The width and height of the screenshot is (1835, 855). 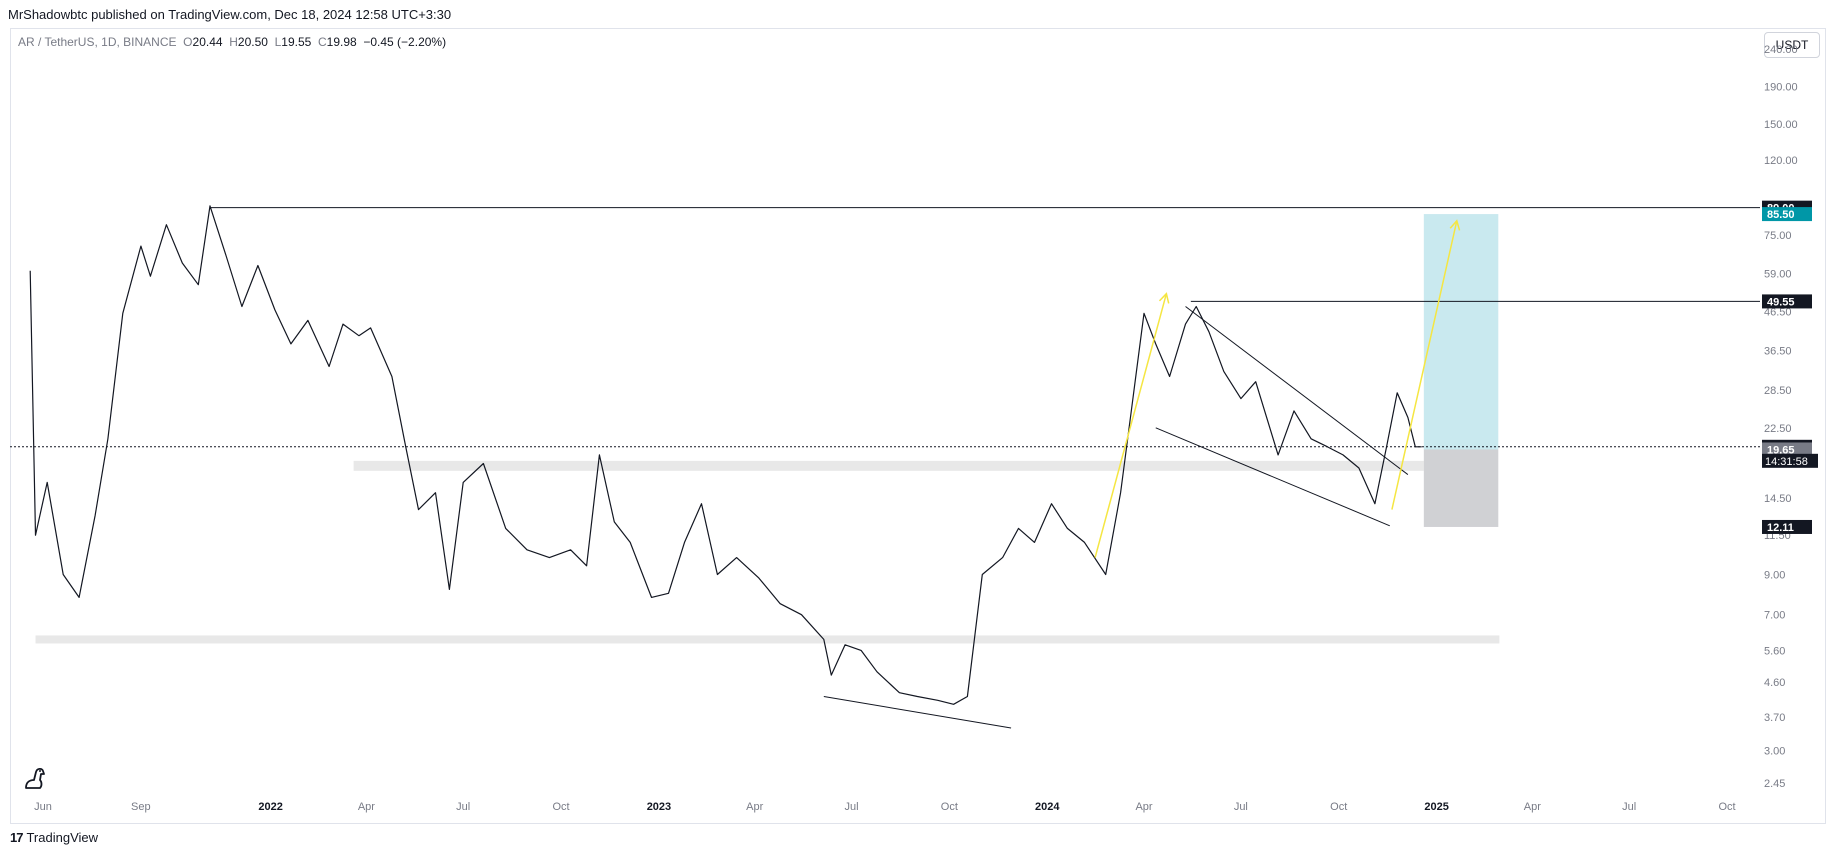 I want to click on x-tick-label: 2023, so click(x=659, y=807).